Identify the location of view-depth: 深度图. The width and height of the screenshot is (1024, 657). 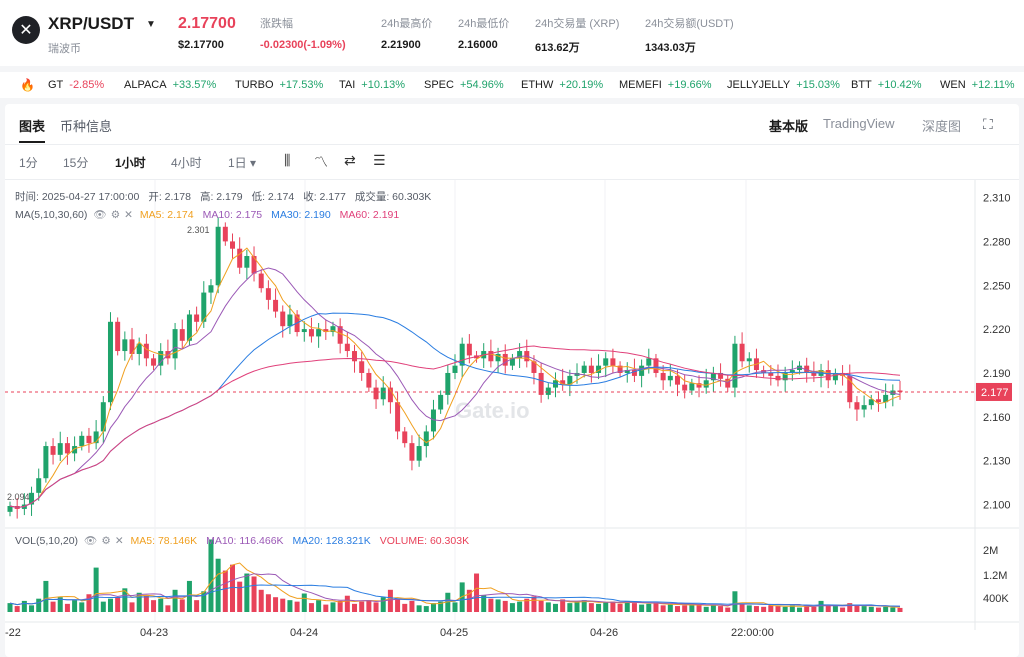
(942, 126).